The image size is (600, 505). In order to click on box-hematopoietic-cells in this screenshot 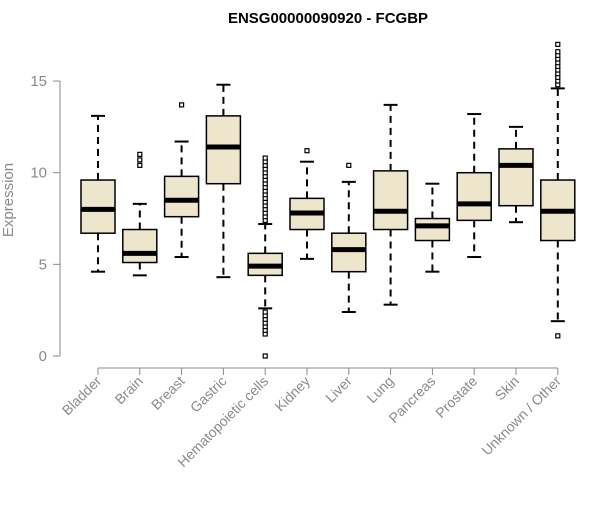, I will do `click(265, 257)`.